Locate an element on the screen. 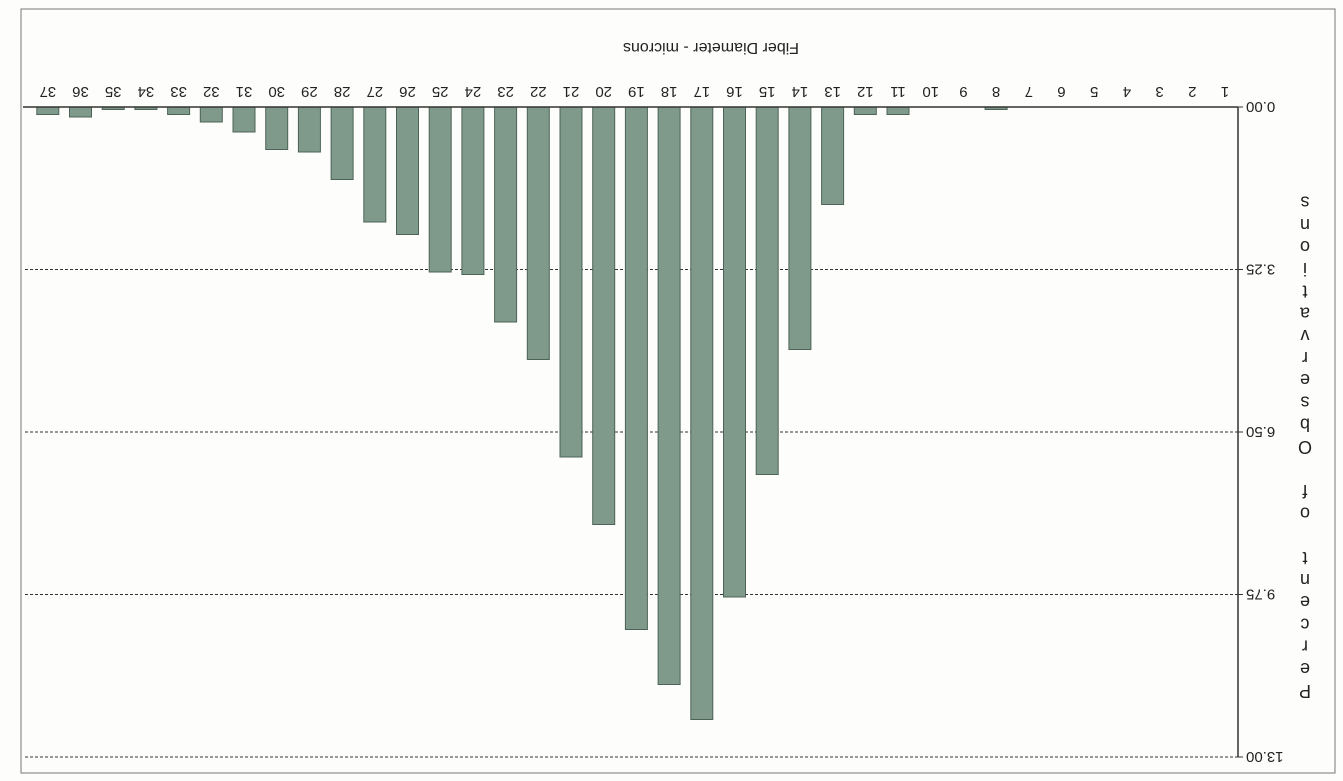 This screenshot has height=781, width=1343. x-tick-label: 12 is located at coordinates (865, 91).